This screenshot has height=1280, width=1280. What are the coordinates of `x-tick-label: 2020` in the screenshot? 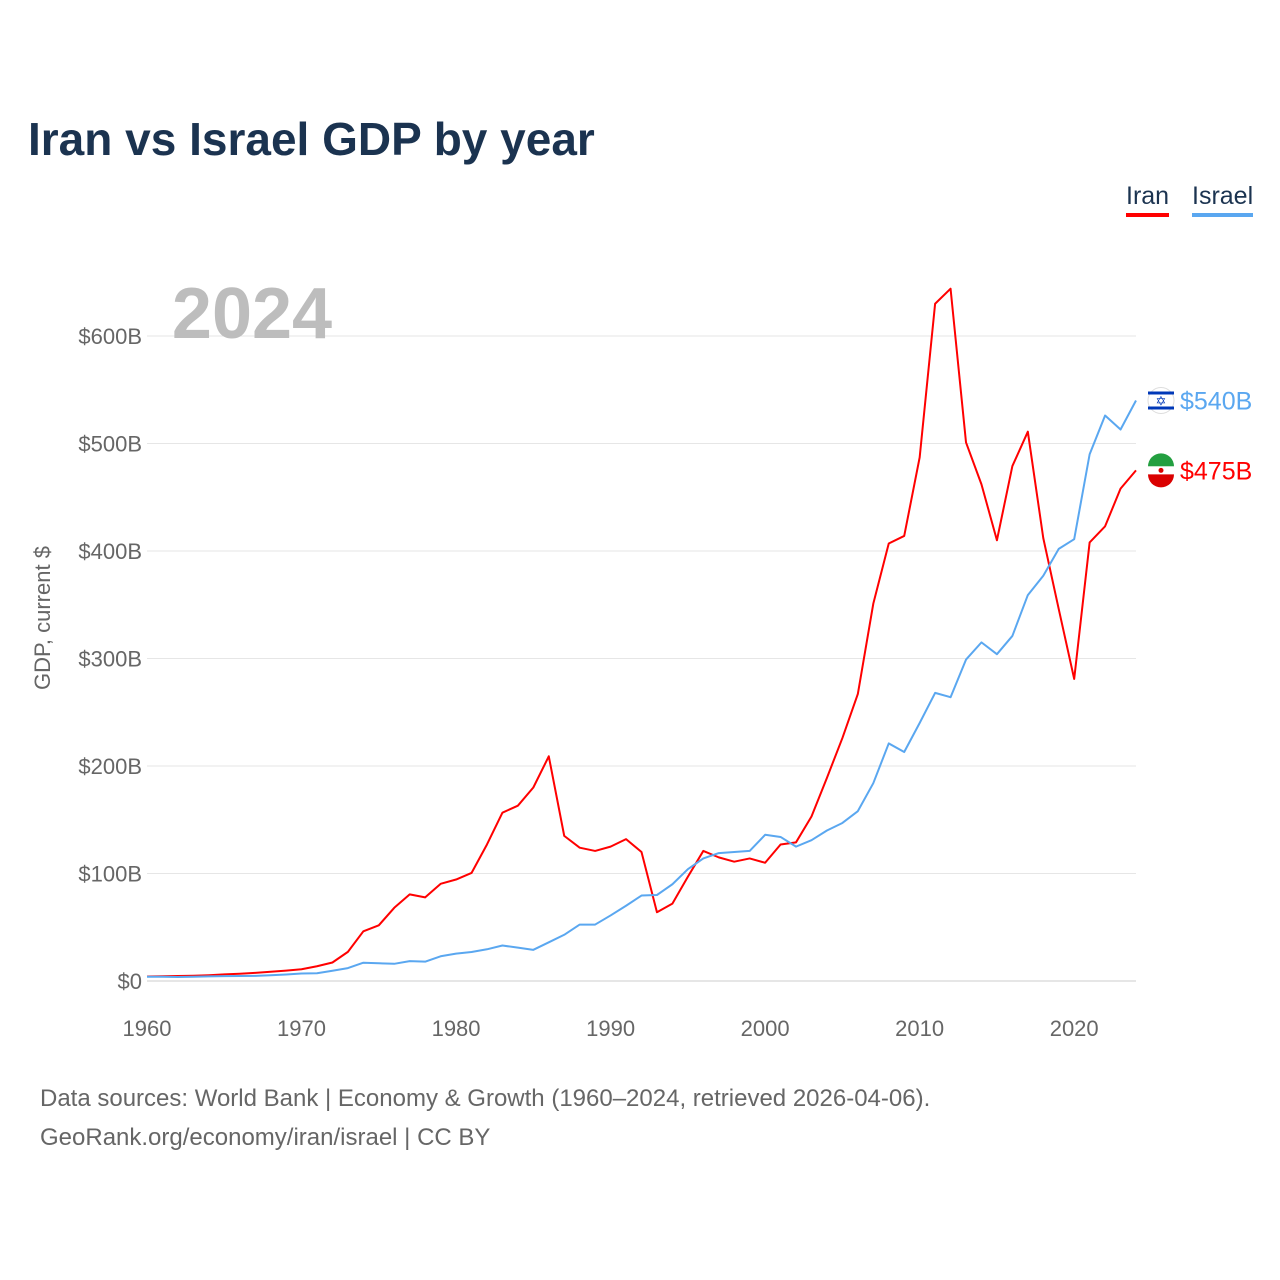 It's located at (1074, 1028).